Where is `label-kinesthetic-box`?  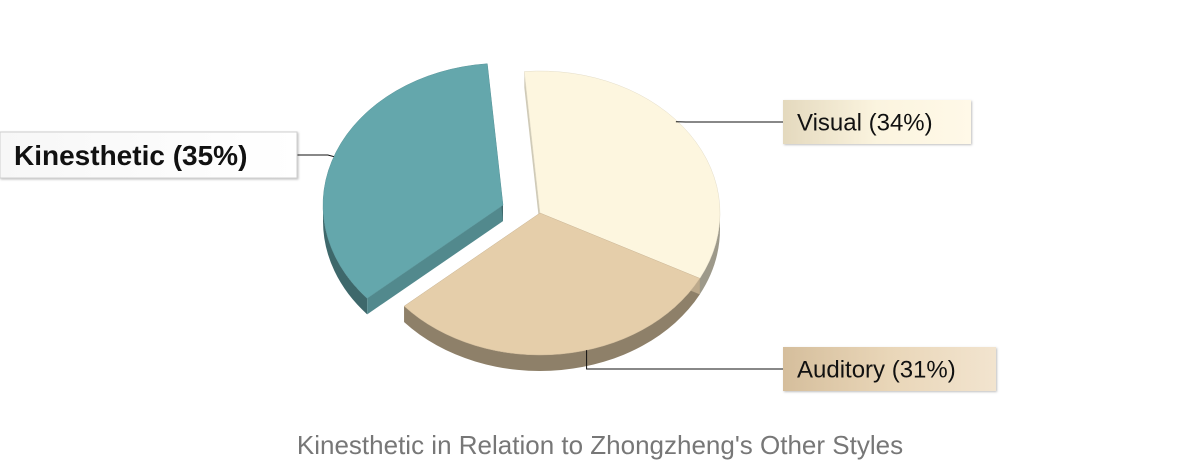 label-kinesthetic-box is located at coordinates (149, 155).